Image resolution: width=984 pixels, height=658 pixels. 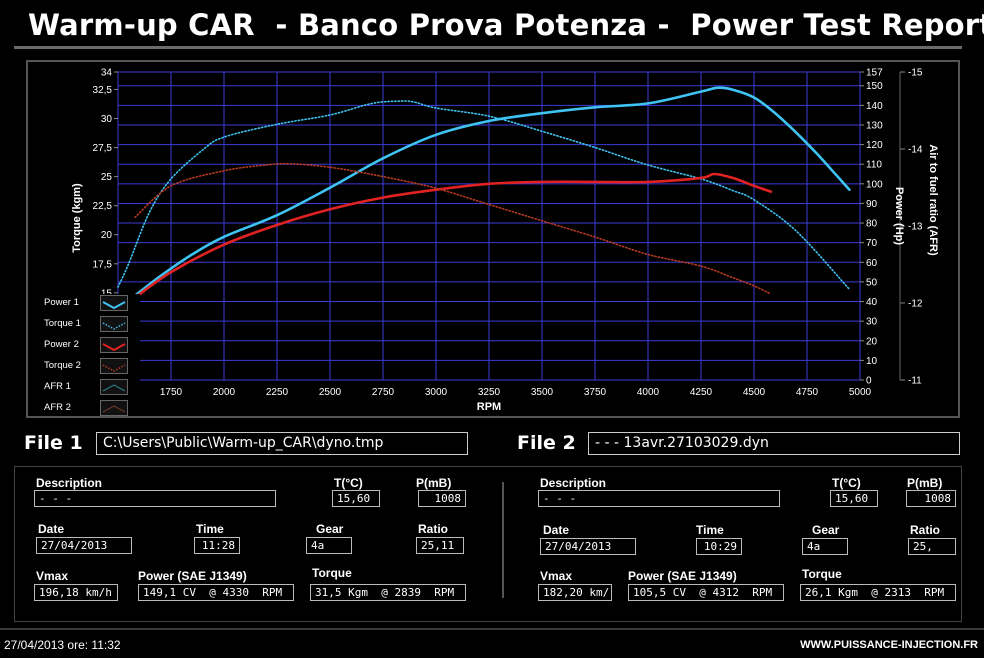 What do you see at coordinates (925, 530) in the screenshot?
I see `file2-ratio-label: Ratio` at bounding box center [925, 530].